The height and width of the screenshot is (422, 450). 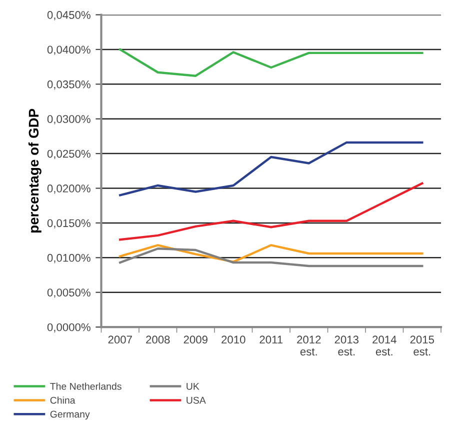 I want to click on x-tick-label: 2011, so click(x=271, y=340).